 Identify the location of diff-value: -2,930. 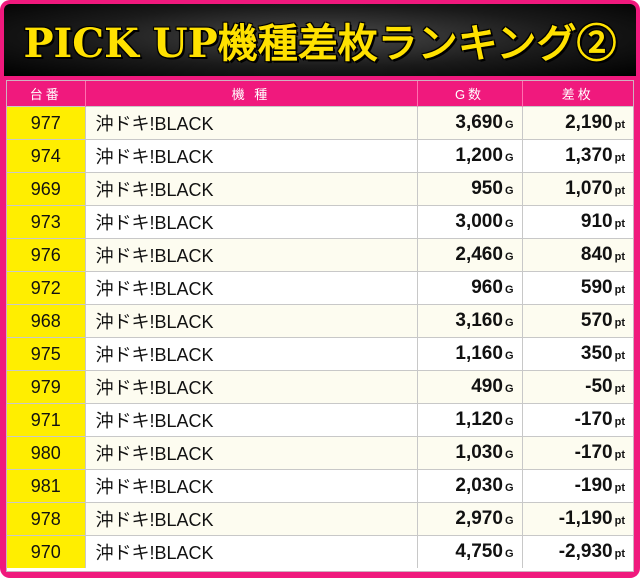
(585, 551).